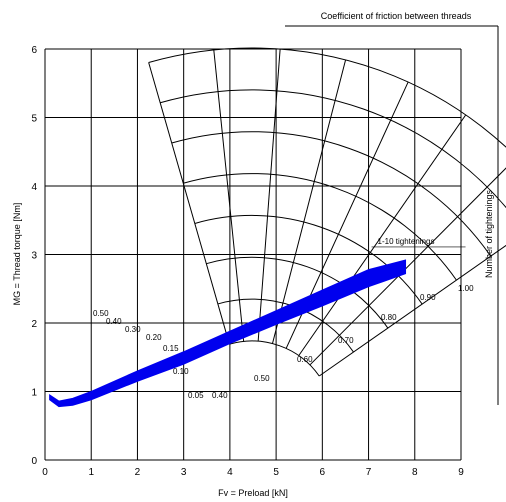  What do you see at coordinates (196, 395) in the screenshot?
I see `friction-coefficient-label: 0.05` at bounding box center [196, 395].